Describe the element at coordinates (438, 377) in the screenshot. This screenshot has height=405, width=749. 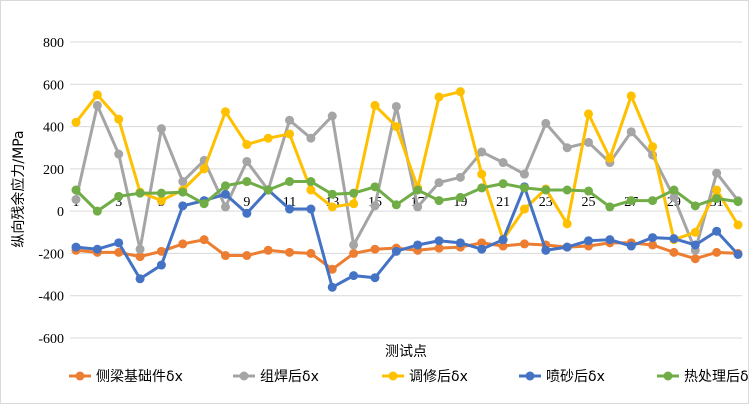
I see `legend-label: 调修后δx` at that location.